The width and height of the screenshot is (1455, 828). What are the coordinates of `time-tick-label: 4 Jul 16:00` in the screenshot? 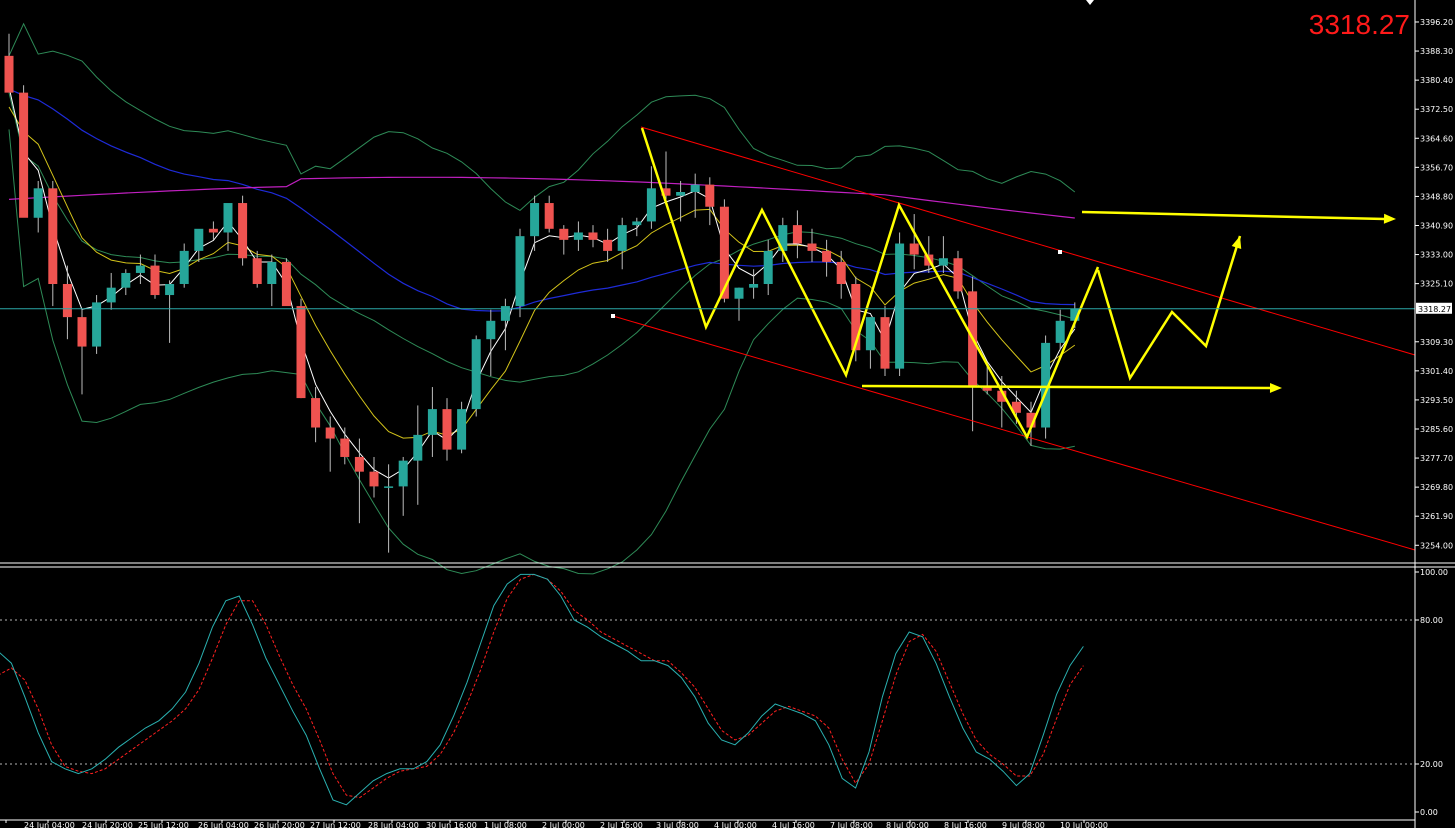 It's located at (793, 824).